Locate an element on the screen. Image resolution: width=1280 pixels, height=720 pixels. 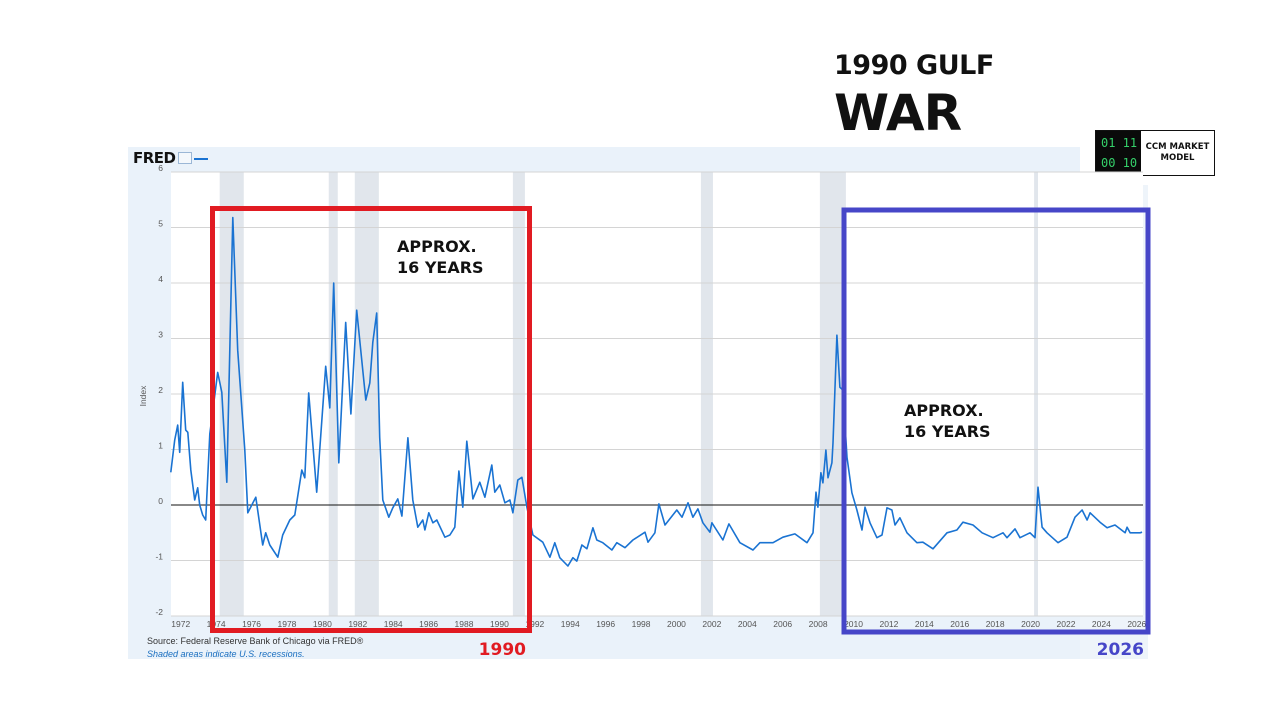
x-tick-label: 1988 is located at coordinates (464, 624).